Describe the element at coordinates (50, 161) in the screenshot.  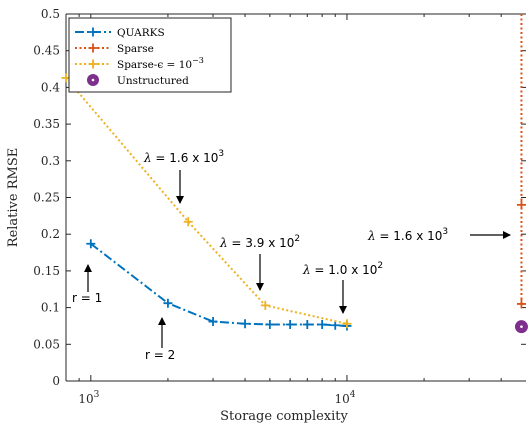
I see `y-tick-label: 0.3` at that location.